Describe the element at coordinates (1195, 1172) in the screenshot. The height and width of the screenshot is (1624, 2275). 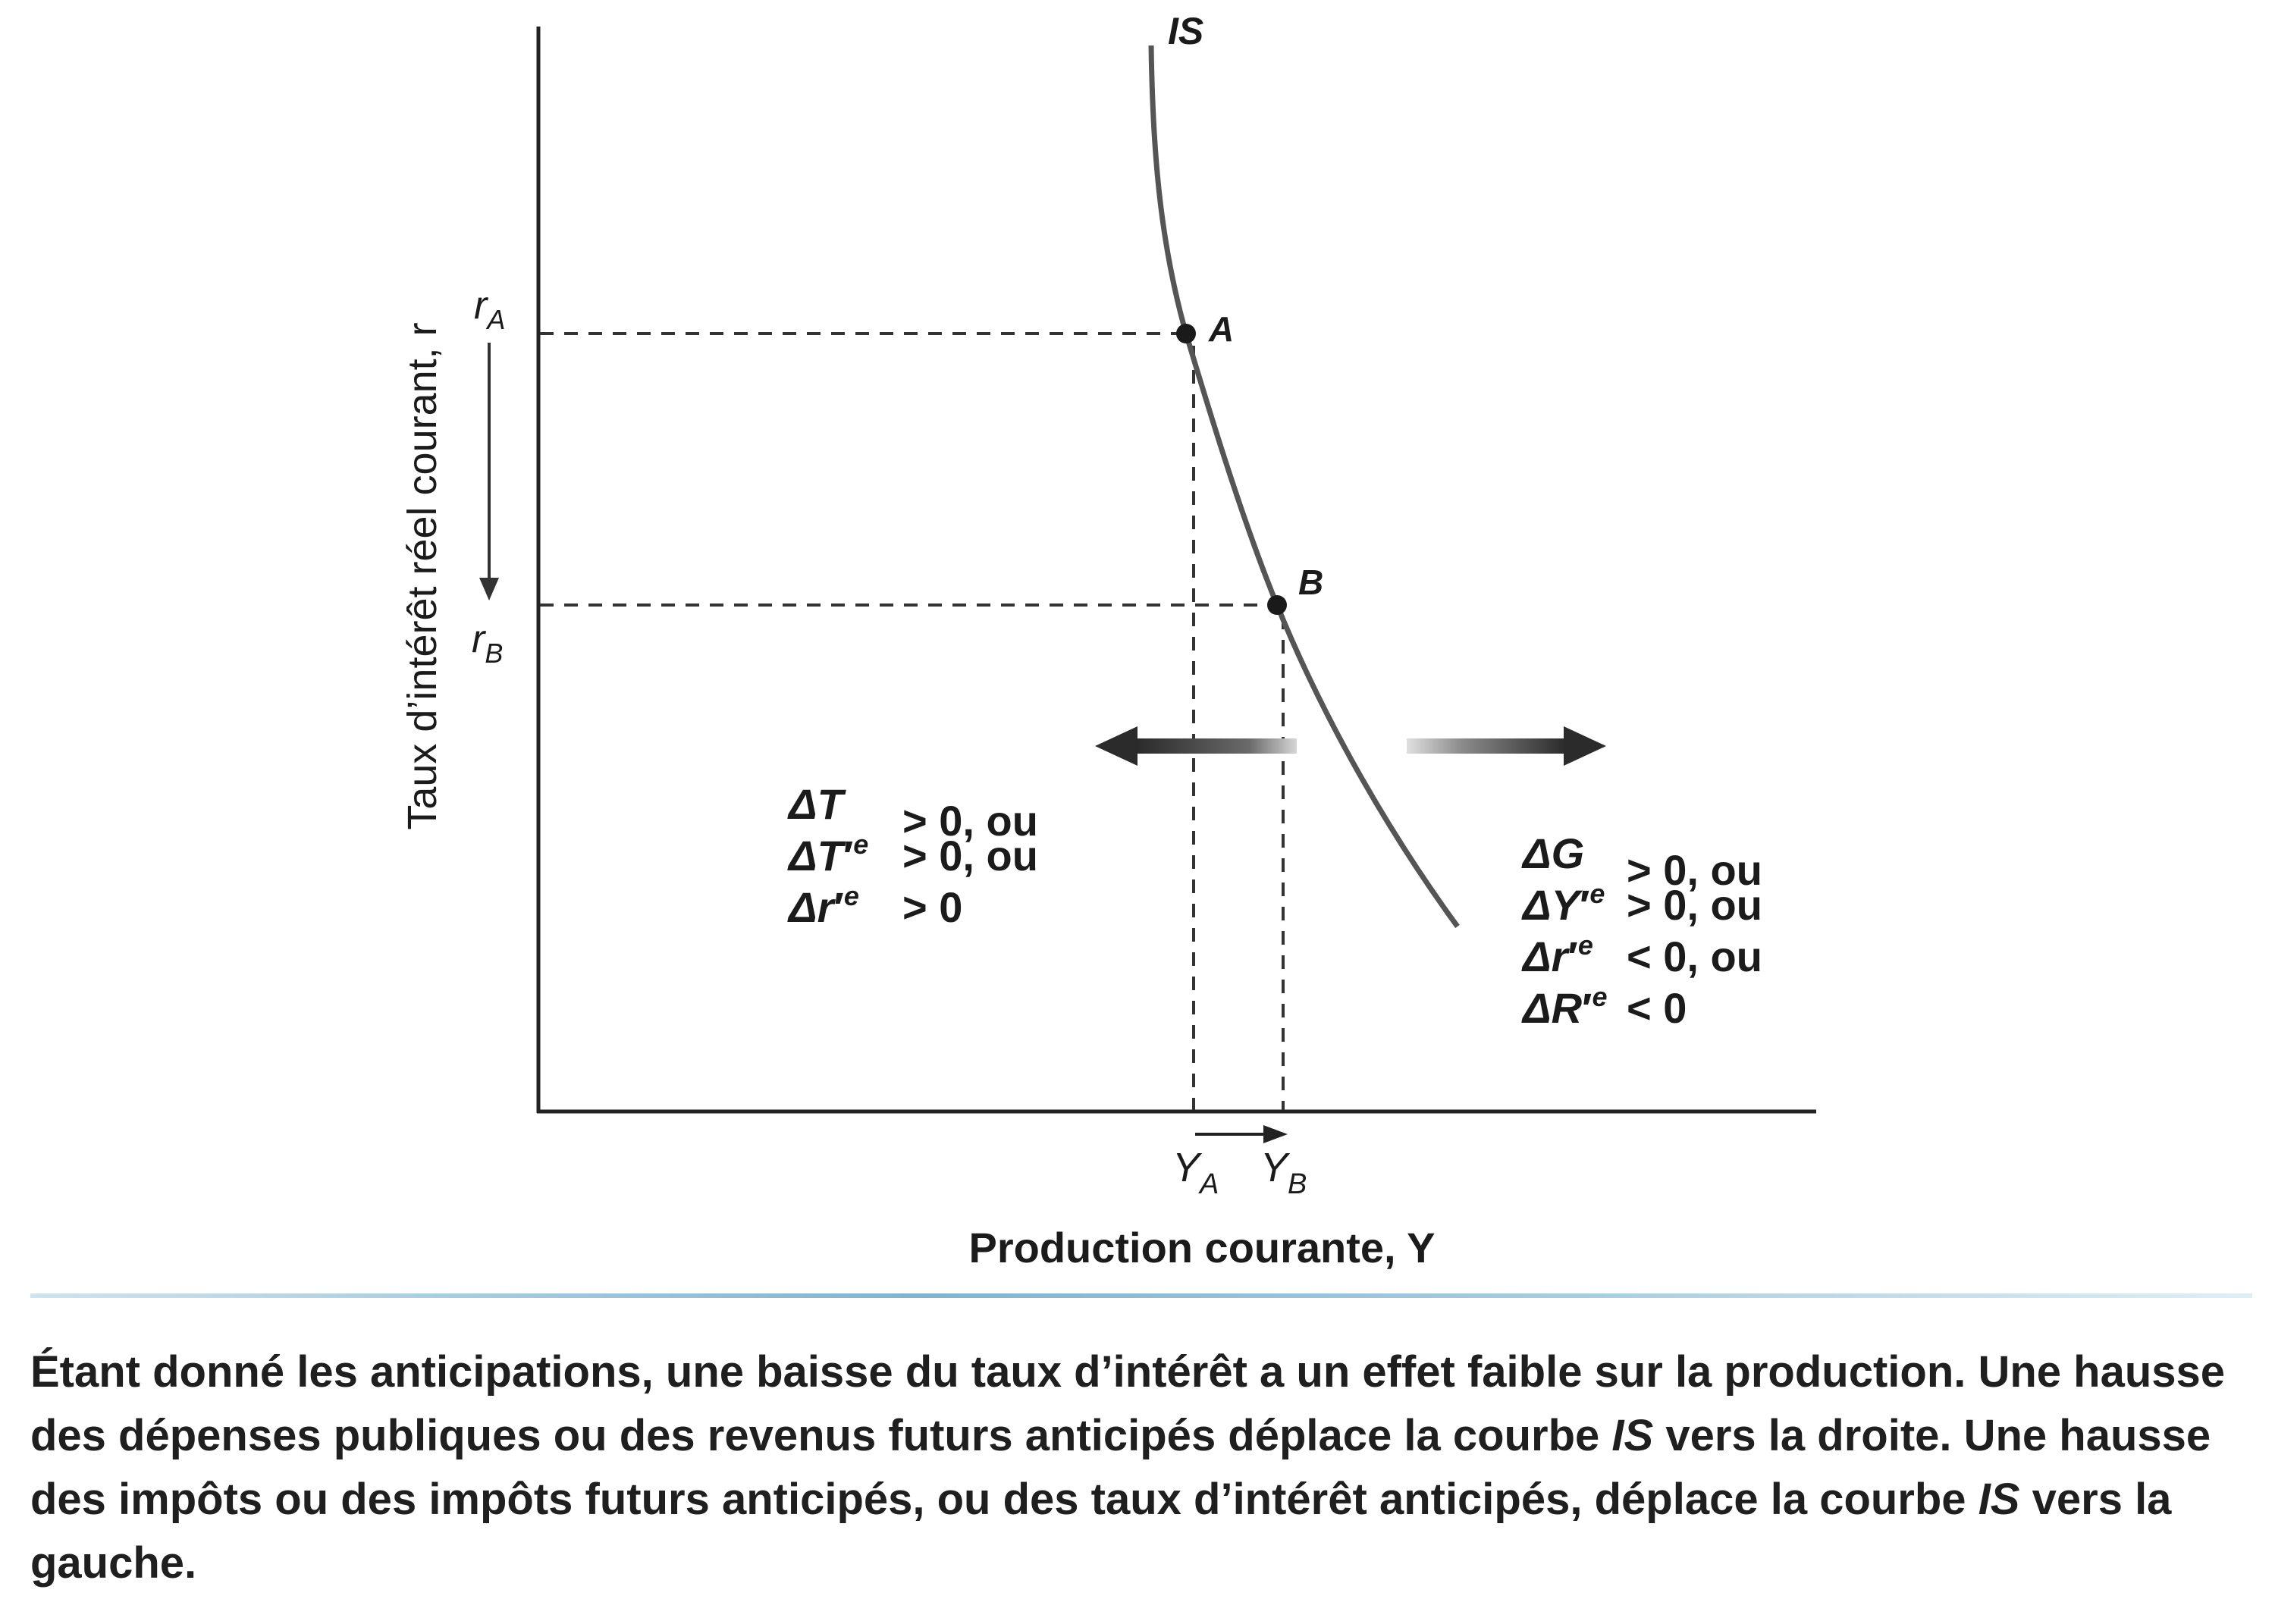
I see `y-a-label: YA` at that location.